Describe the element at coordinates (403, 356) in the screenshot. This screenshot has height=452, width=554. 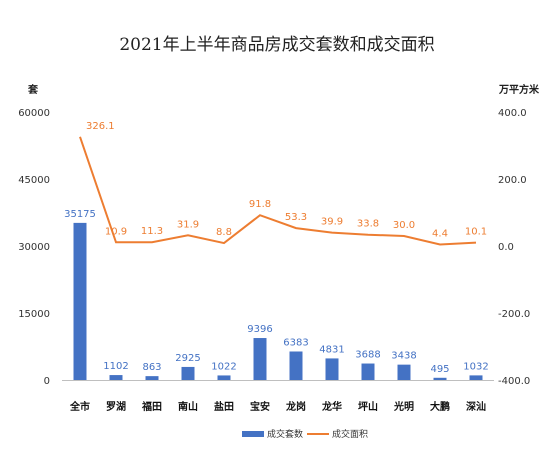
I see `bar-data-label: 3438` at that location.